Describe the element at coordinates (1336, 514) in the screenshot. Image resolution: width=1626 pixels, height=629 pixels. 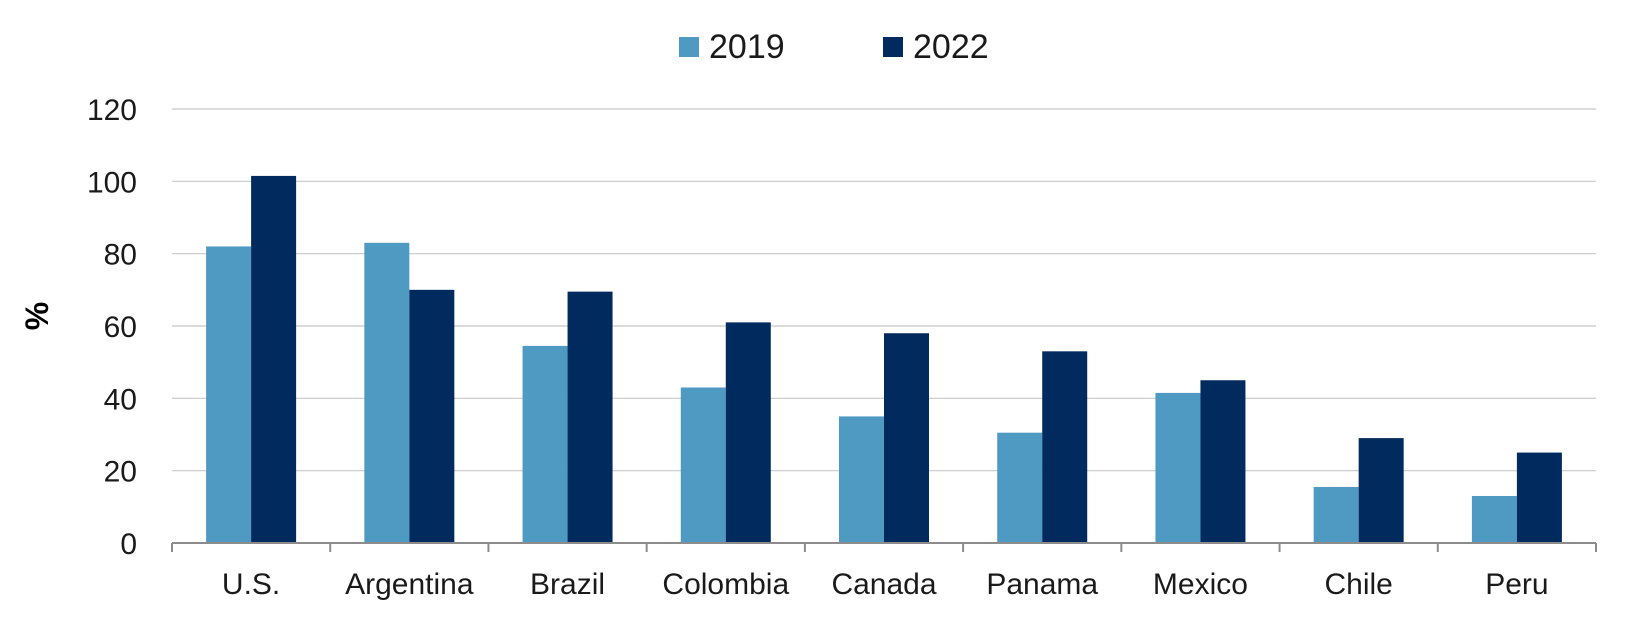
I see `bar-2019-chile` at that location.